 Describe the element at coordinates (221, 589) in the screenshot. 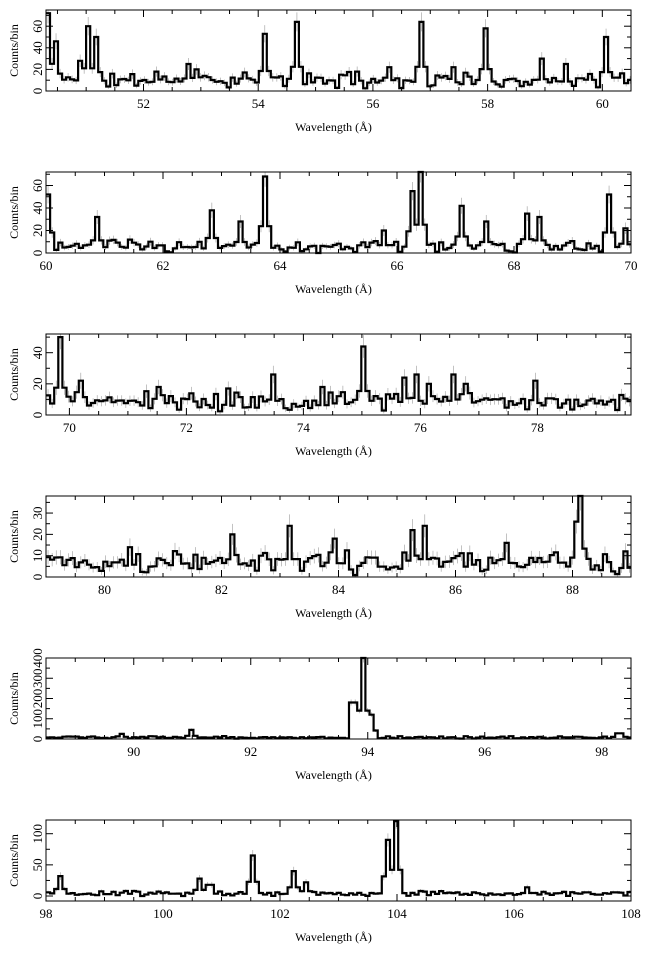

I see `x-tick-label: 82` at that location.